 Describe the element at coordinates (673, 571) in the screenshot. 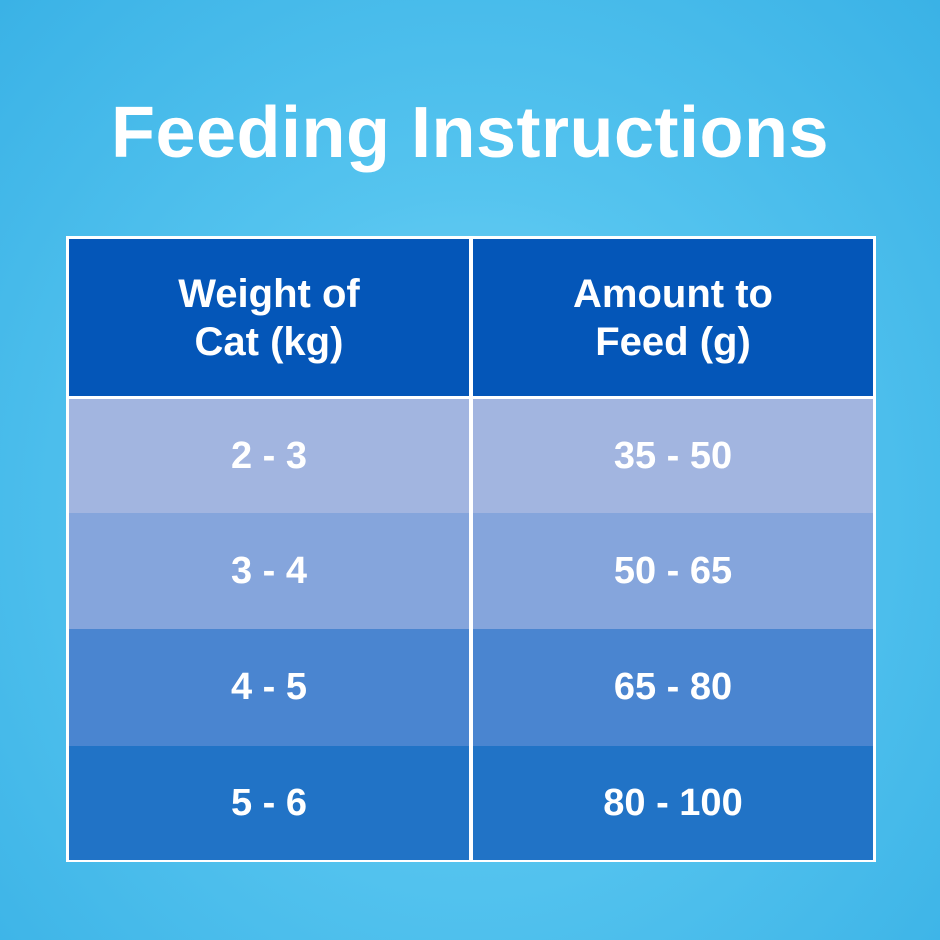

I see `amount-cell: 50 - 65` at that location.